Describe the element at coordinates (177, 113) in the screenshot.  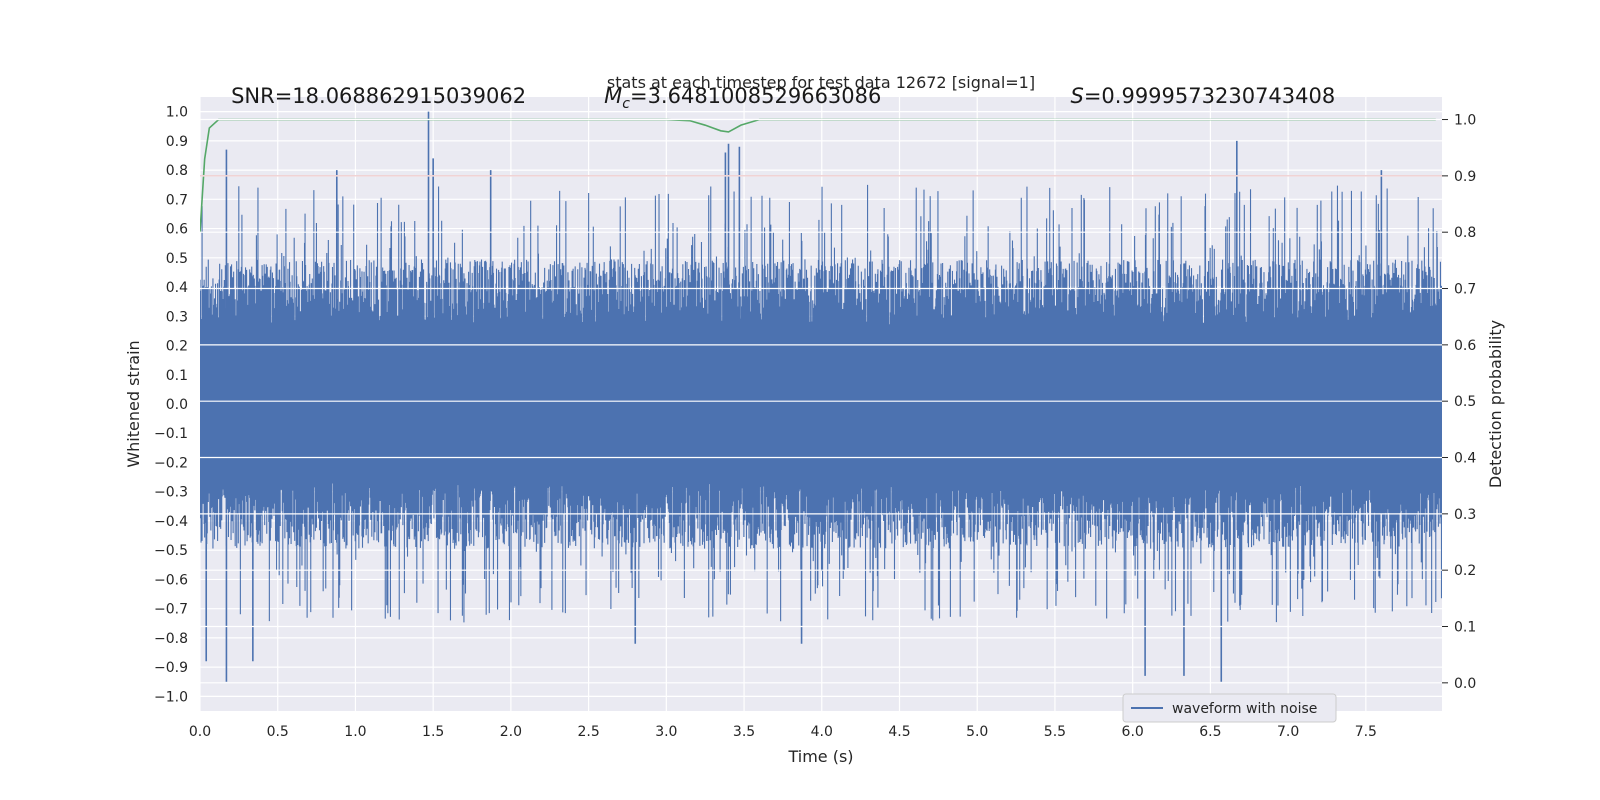
I see `y-tick-label: 1.0` at that location.